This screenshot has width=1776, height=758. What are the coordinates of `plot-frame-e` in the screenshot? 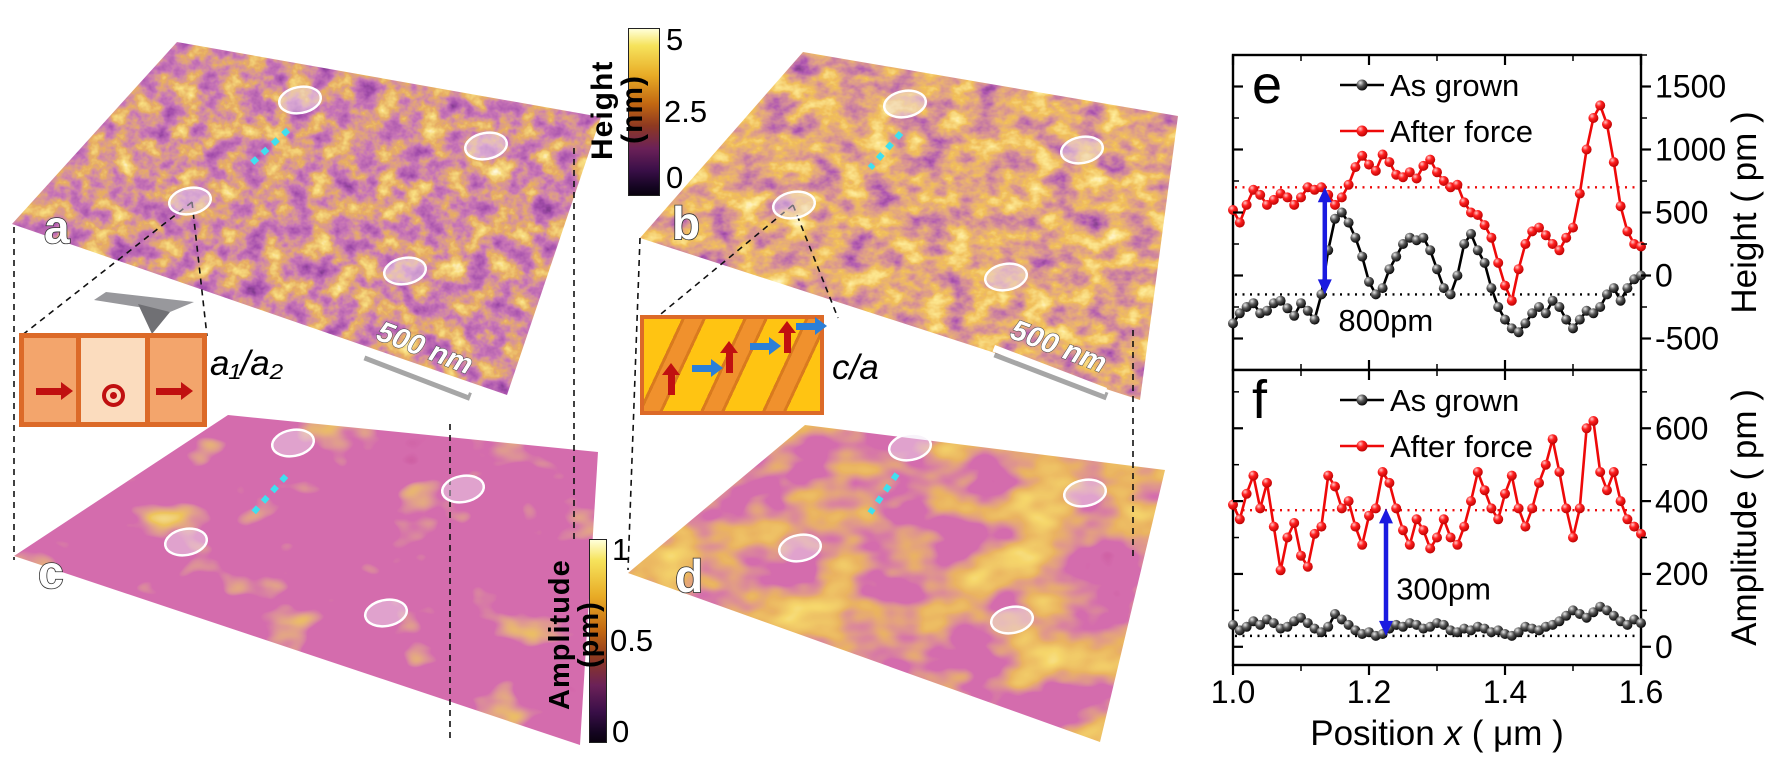 It's located at (1437, 212).